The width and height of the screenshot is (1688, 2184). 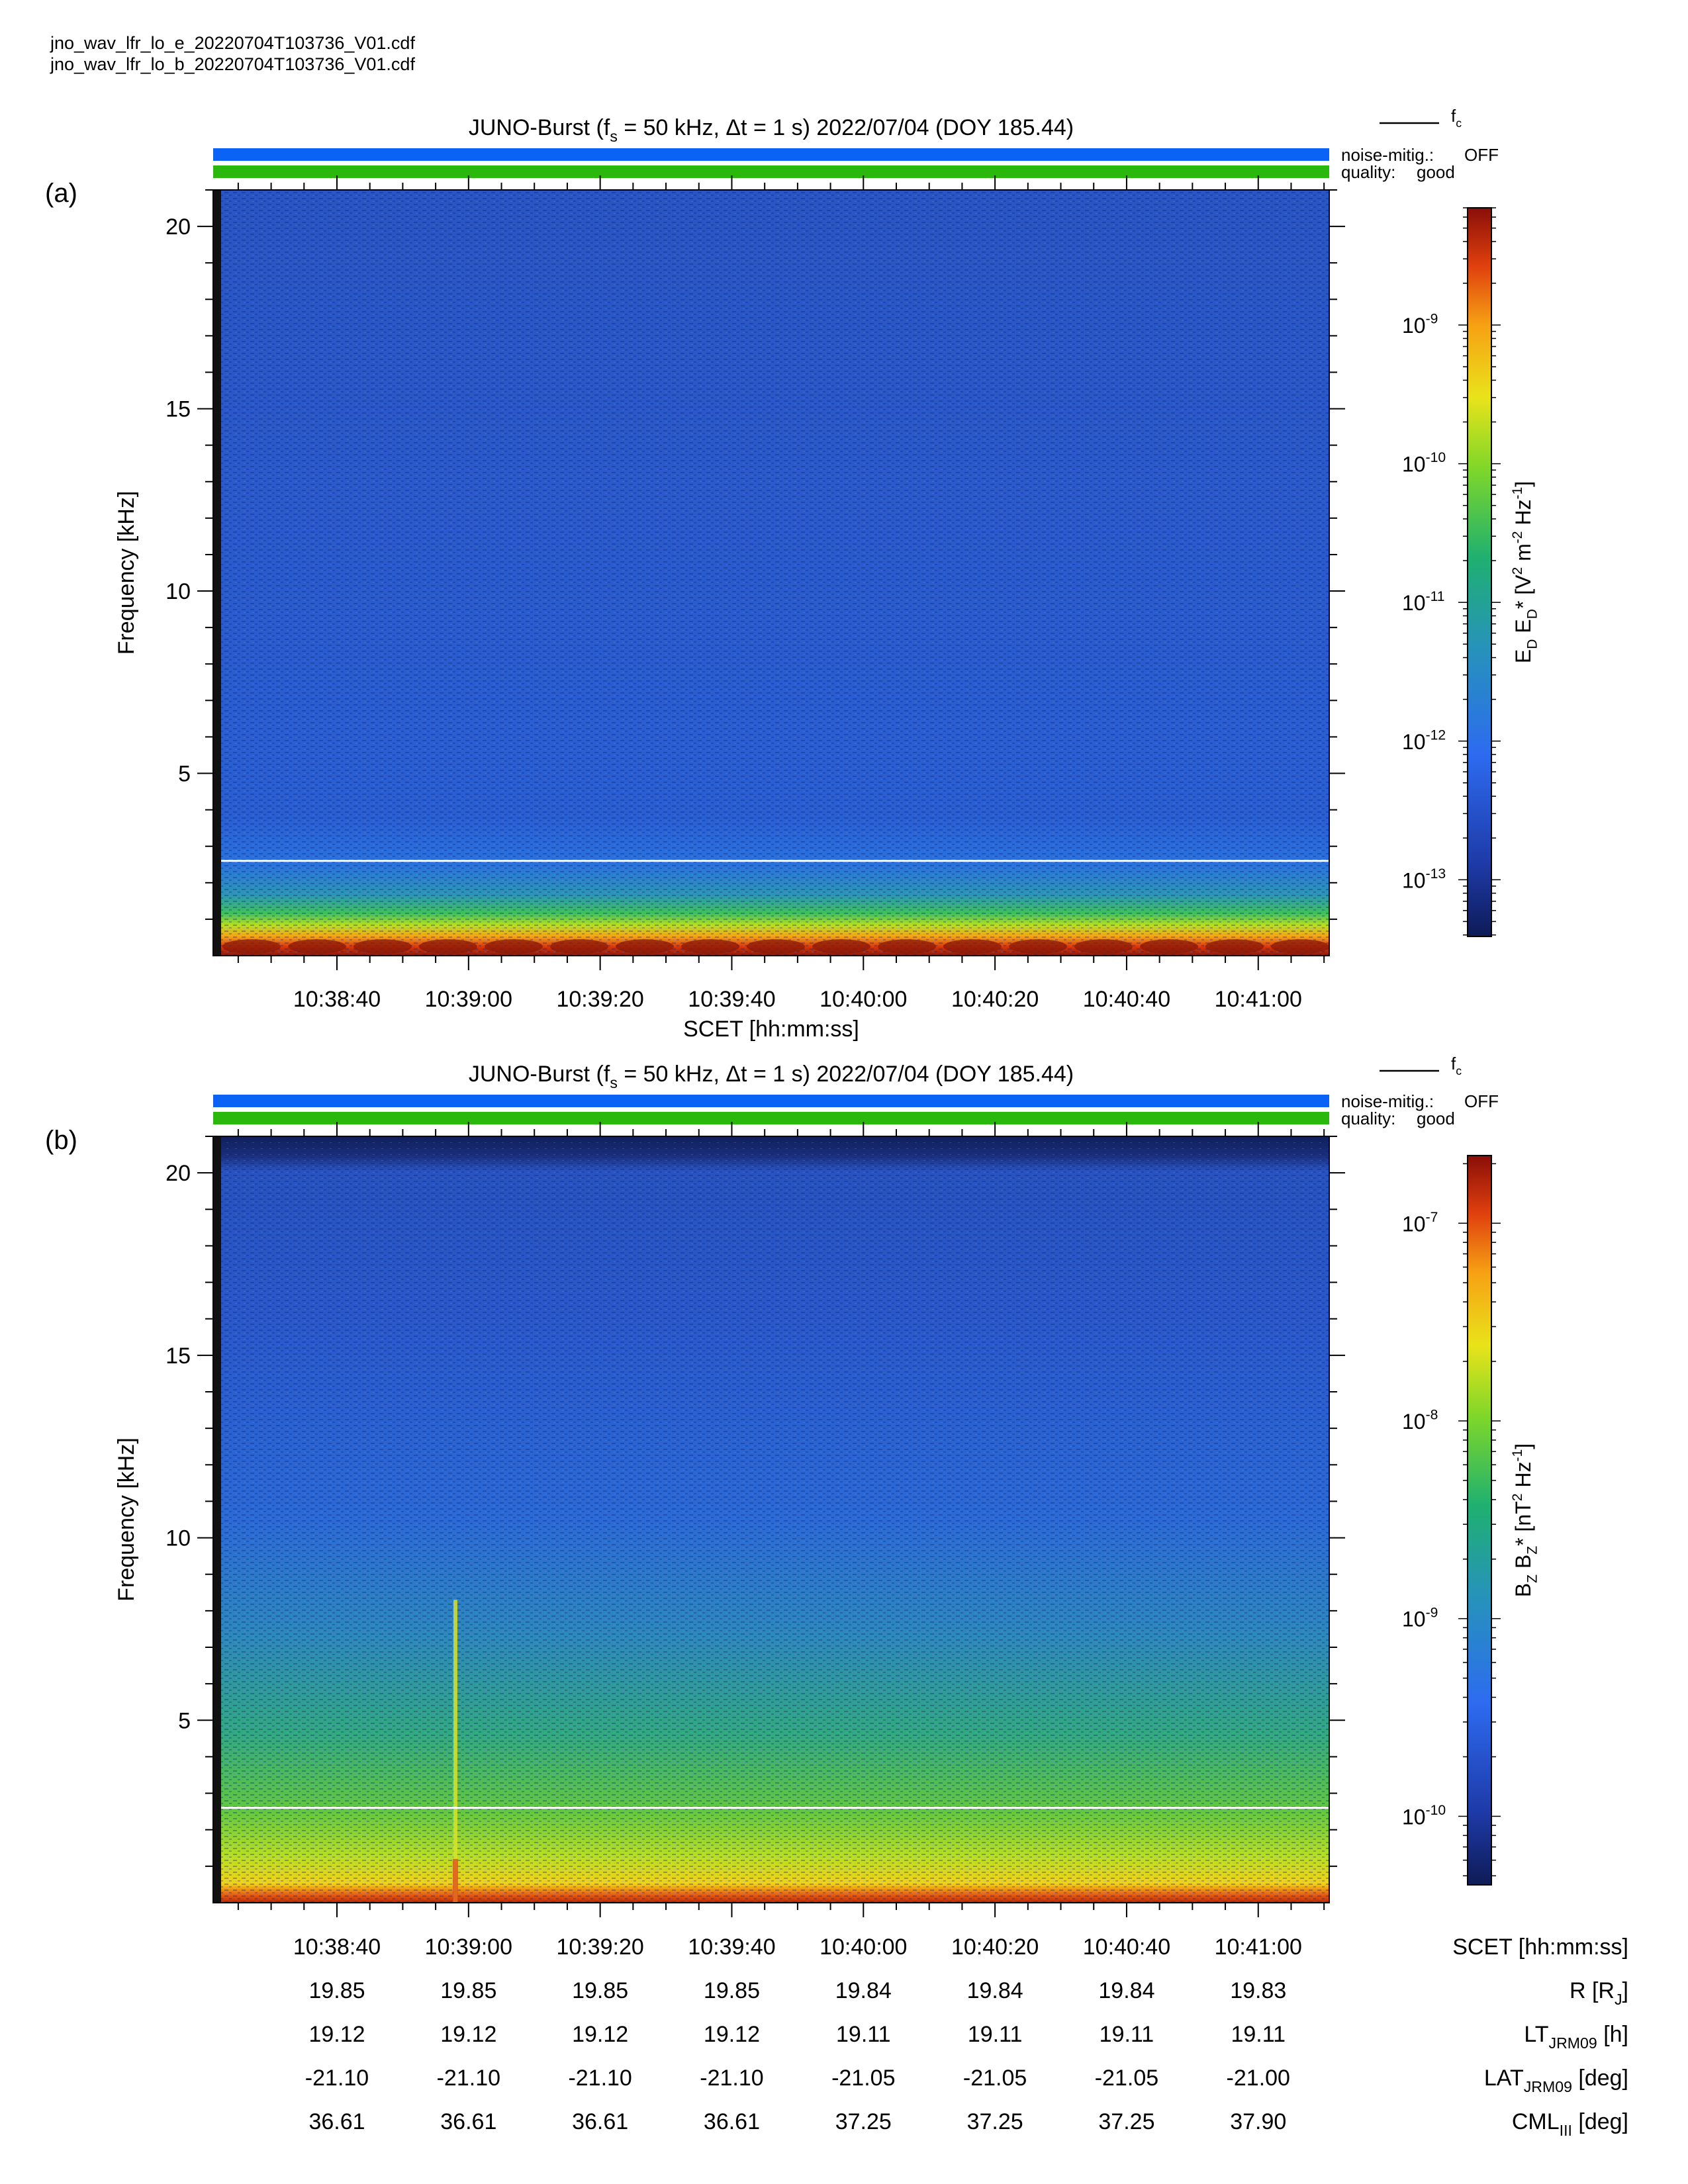 I want to click on x-tick-label: 10:39:40, so click(x=731, y=1000).